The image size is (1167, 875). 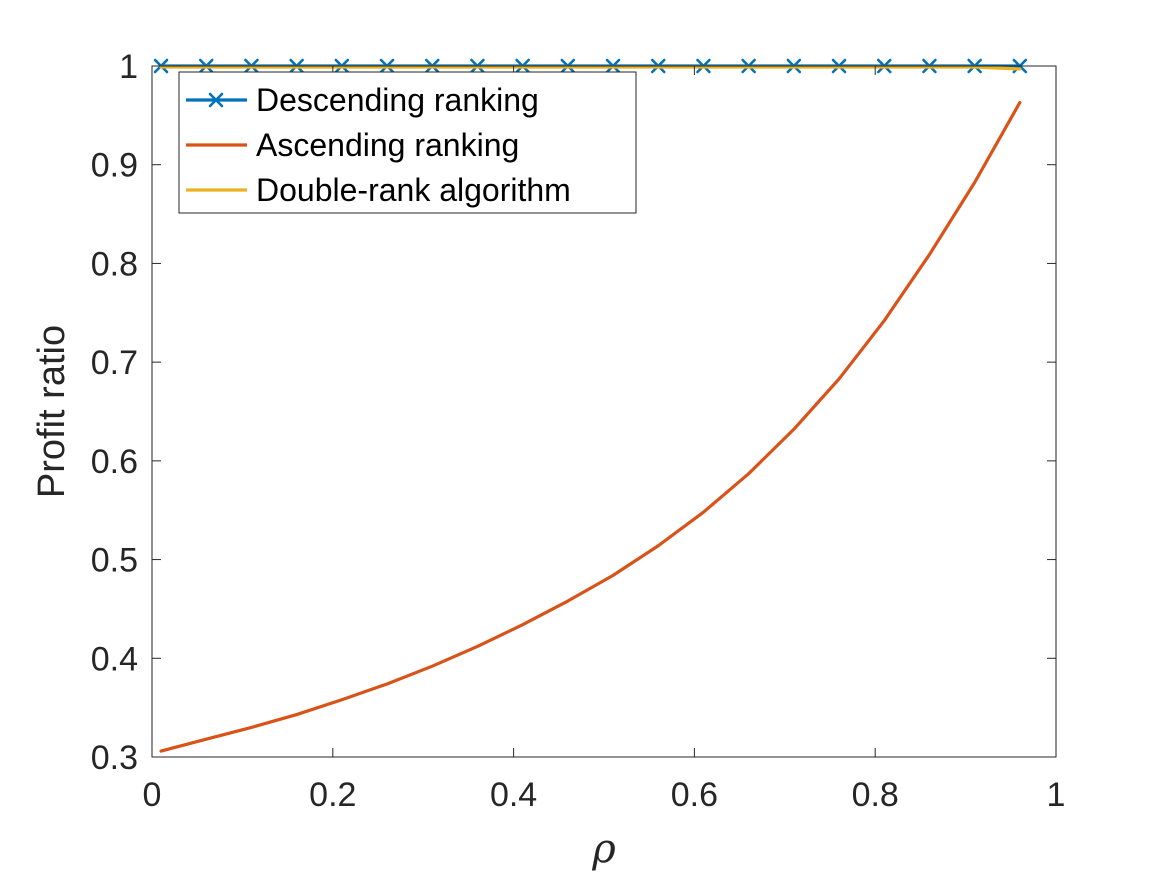 I want to click on y-tick-label: 0.7, so click(x=114, y=363).